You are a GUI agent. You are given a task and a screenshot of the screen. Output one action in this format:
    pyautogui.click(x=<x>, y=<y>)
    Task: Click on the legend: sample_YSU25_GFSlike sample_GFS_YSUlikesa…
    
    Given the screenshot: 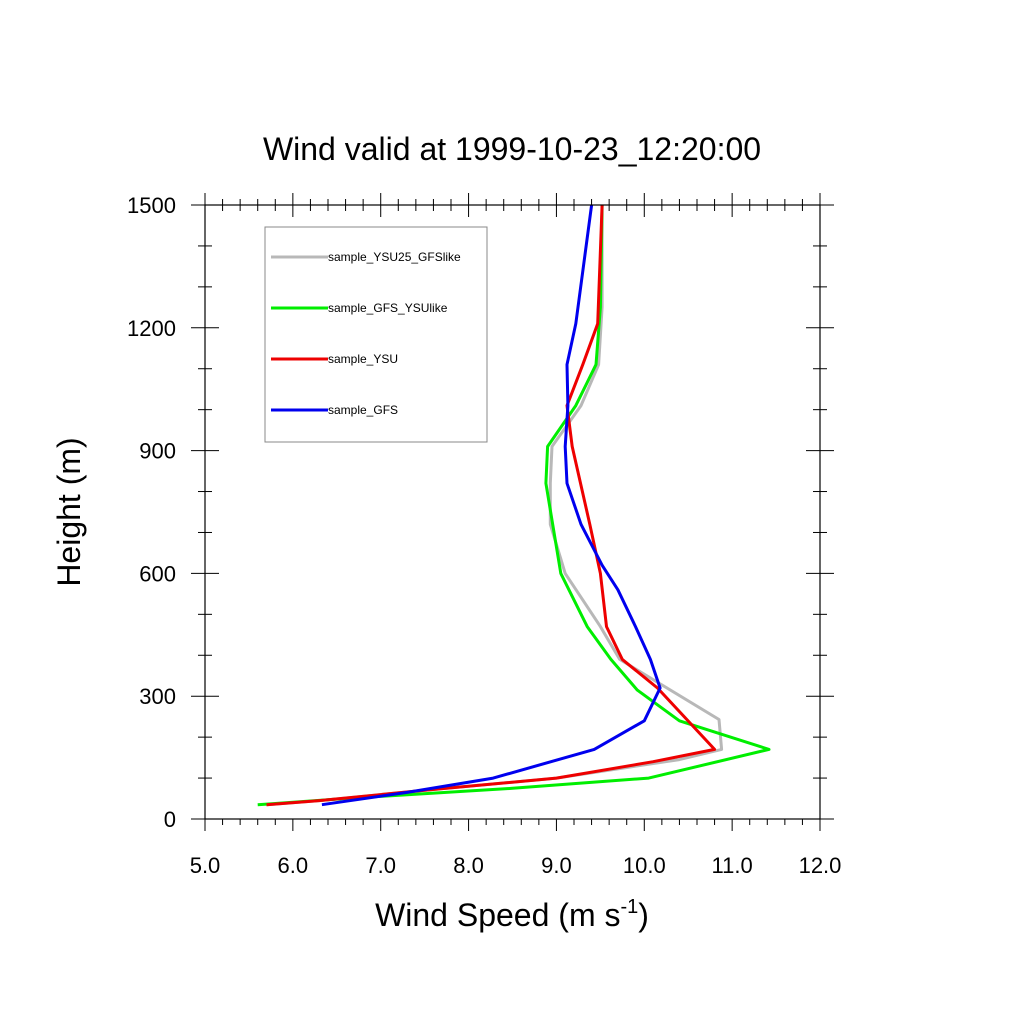 What is the action you would take?
    pyautogui.click(x=376, y=334)
    